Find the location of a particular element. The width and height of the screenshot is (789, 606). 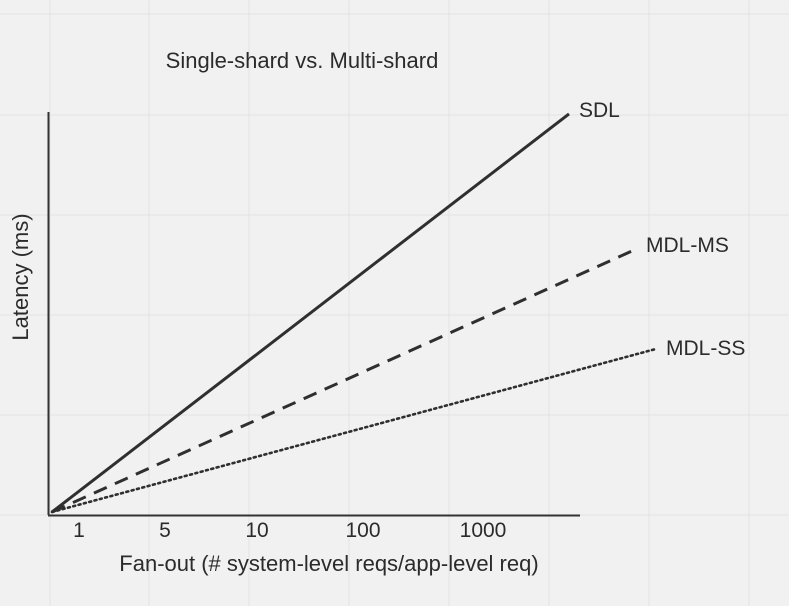

y-axis-label: Latency (ms) is located at coordinates (20, 276).